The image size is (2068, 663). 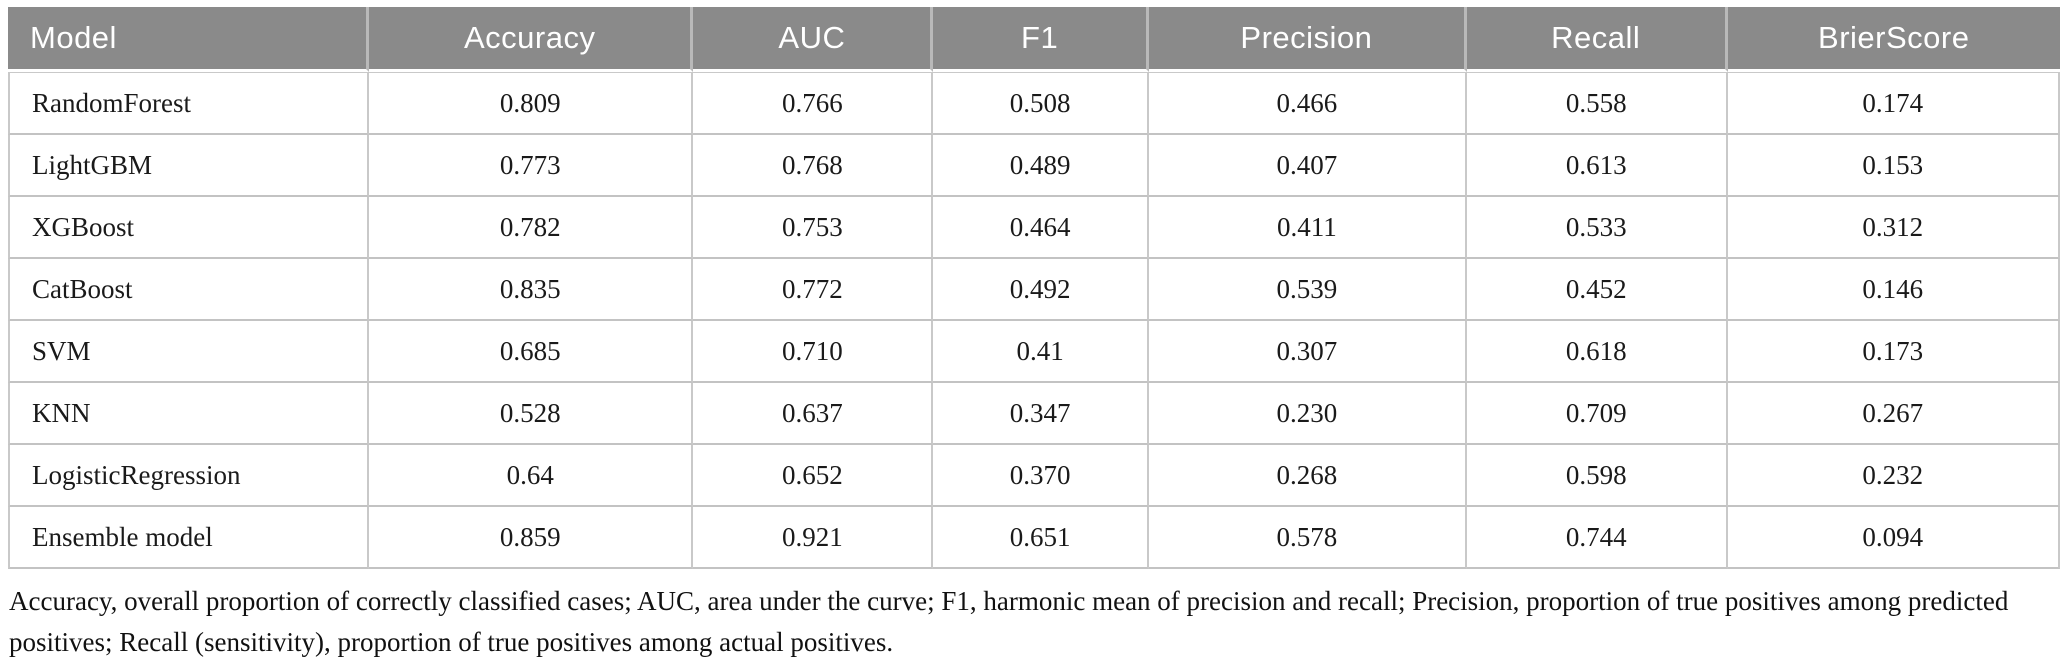 I want to click on recall-value-cell: 0.558, so click(x=1597, y=103).